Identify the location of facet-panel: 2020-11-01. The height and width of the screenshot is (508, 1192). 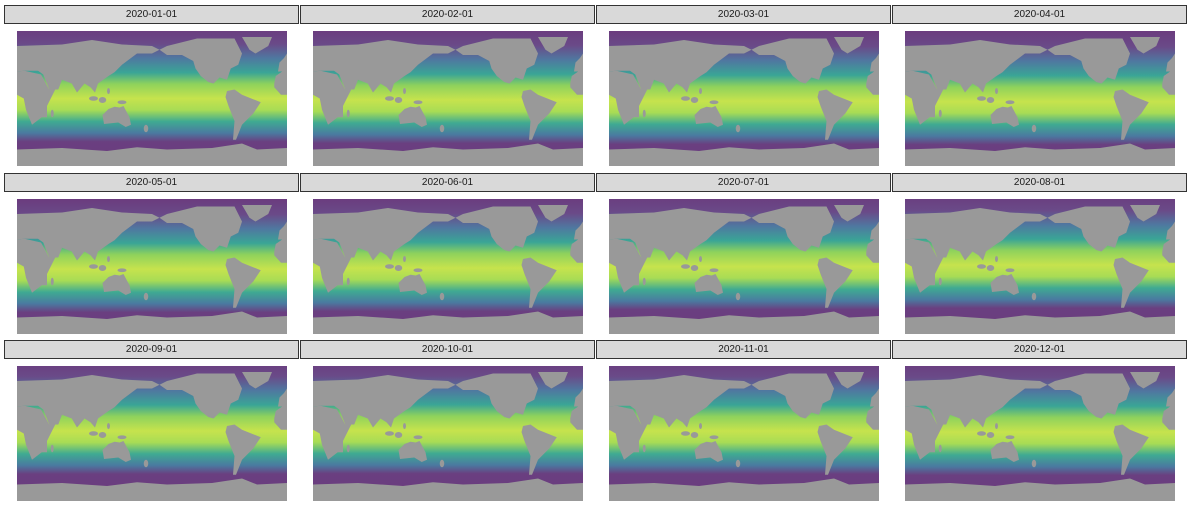
(744, 424).